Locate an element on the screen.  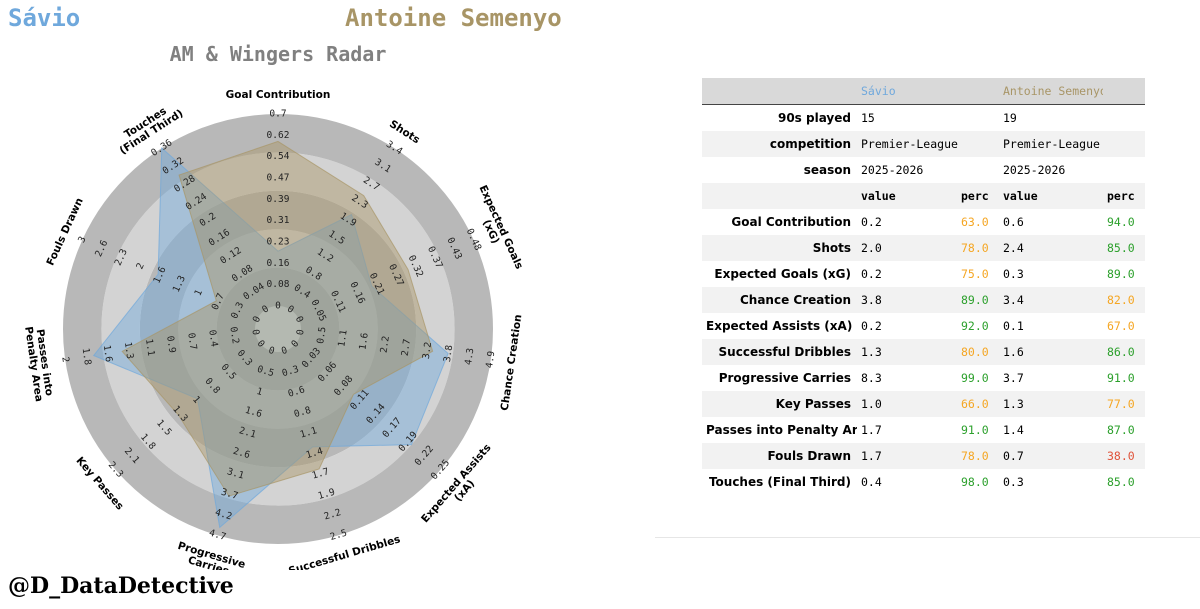
radar-tick-label: 0.08 is located at coordinates (278, 284).